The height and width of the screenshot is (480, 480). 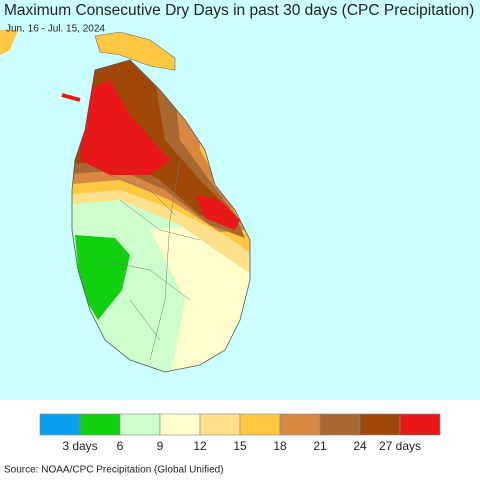 What do you see at coordinates (9, 42) in the screenshot?
I see `mainland` at bounding box center [9, 42].